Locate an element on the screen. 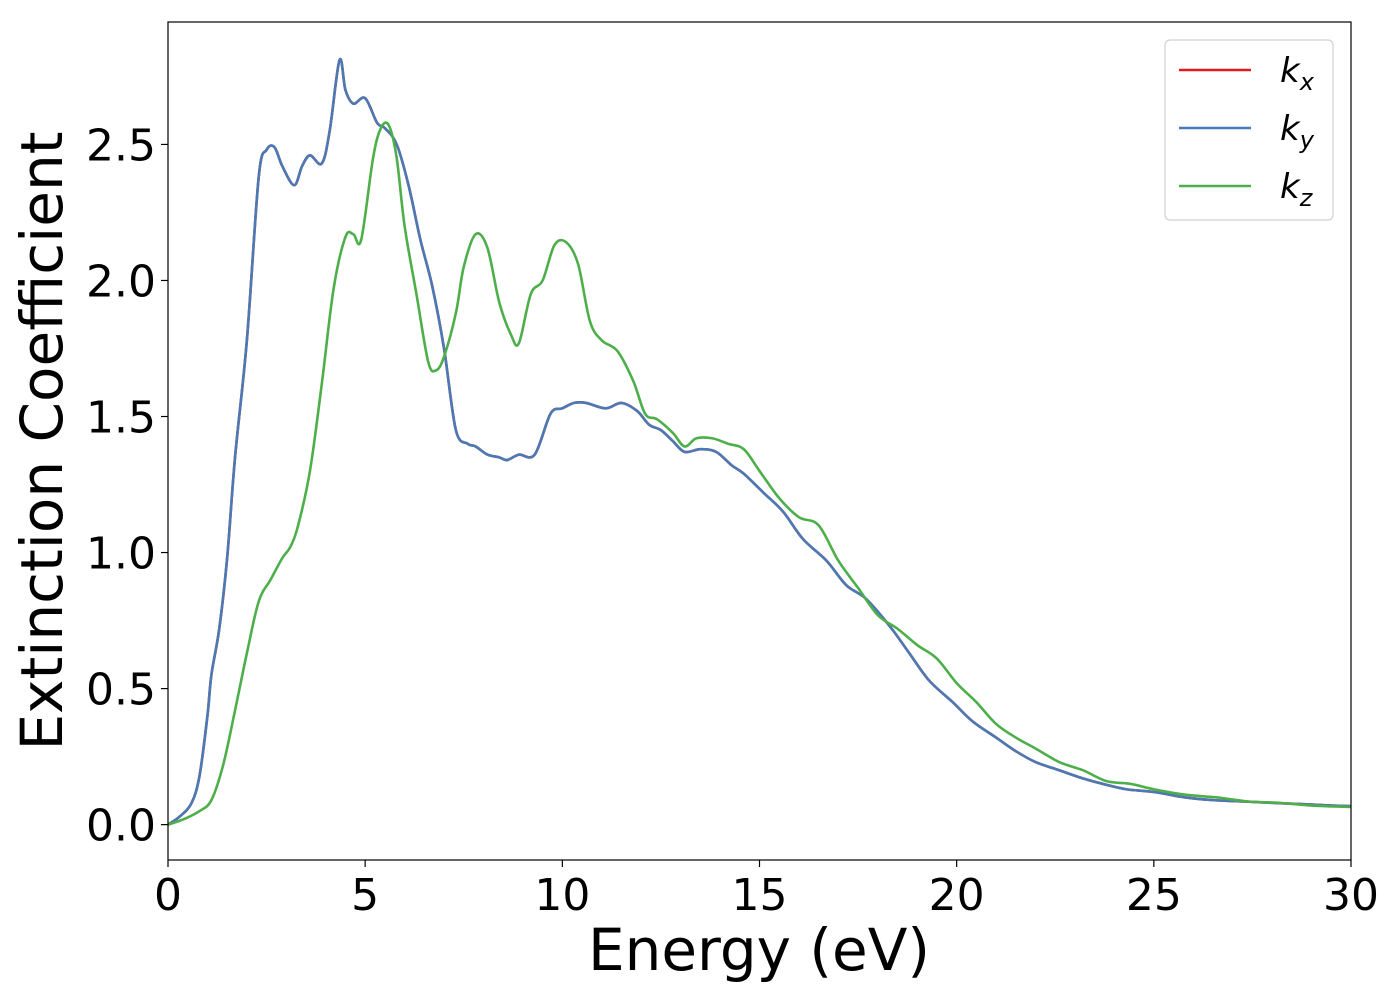 Image resolution: width=1400 pixels, height=1000 pixels. x-tick-label: 15 is located at coordinates (760, 895).